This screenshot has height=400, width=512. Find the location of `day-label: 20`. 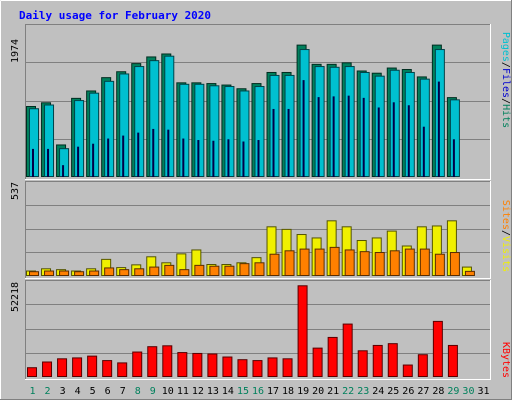

day-label: 20 is located at coordinates (318, 391).